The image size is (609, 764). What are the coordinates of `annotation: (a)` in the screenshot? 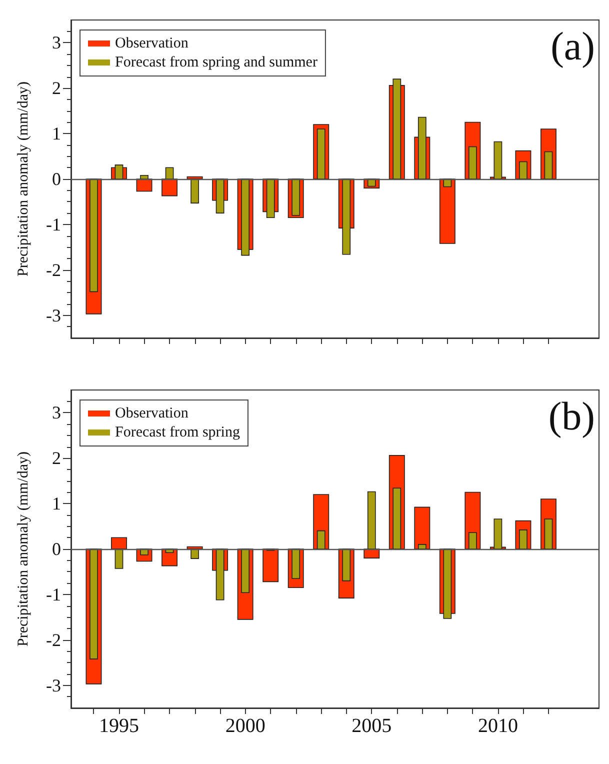 It's located at (573, 46).